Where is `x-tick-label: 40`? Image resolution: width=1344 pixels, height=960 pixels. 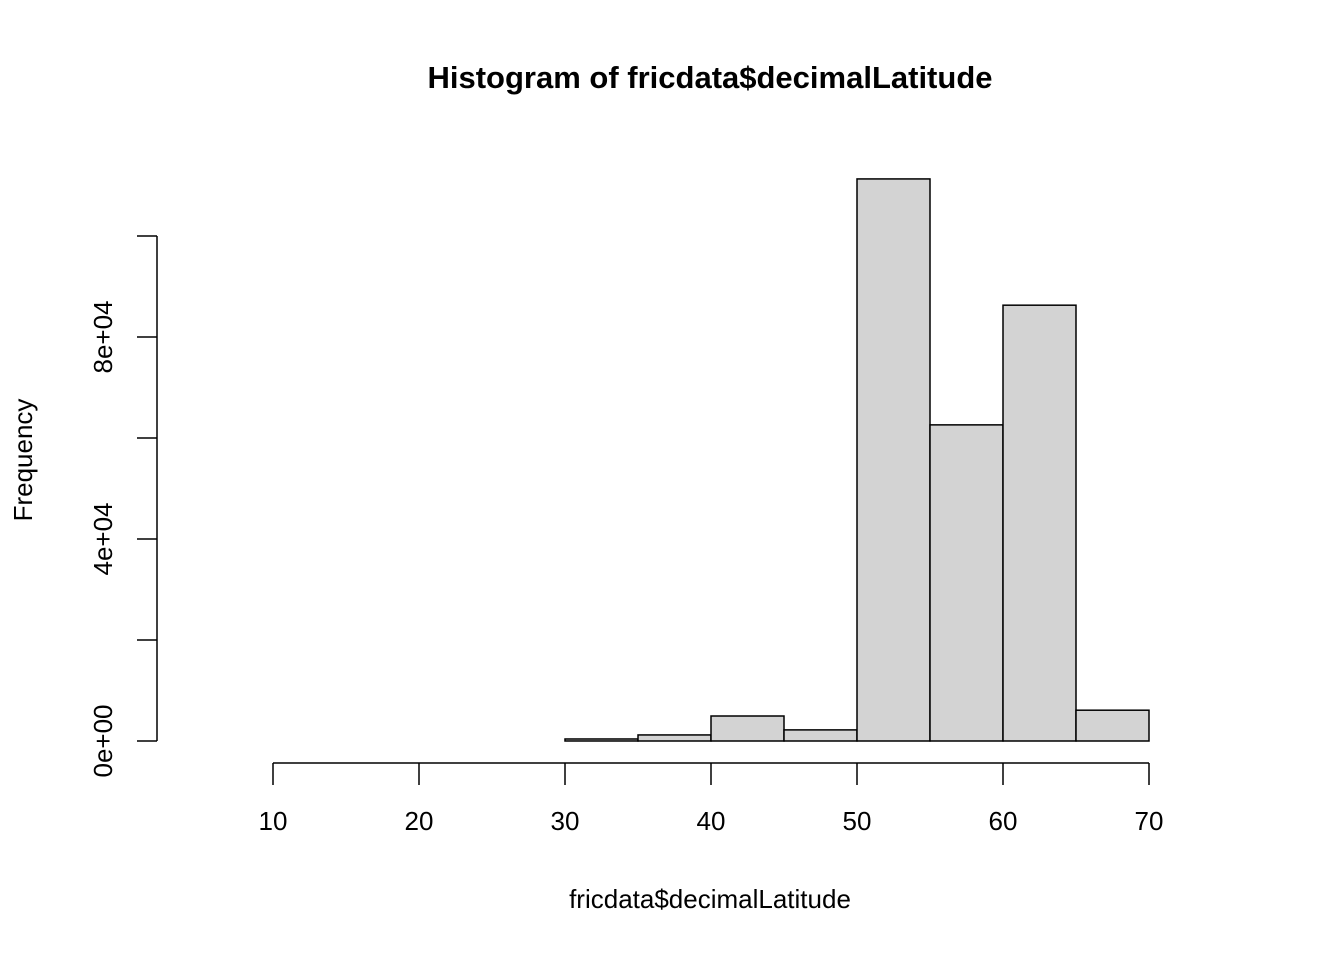 x-tick-label: 40 is located at coordinates (711, 821).